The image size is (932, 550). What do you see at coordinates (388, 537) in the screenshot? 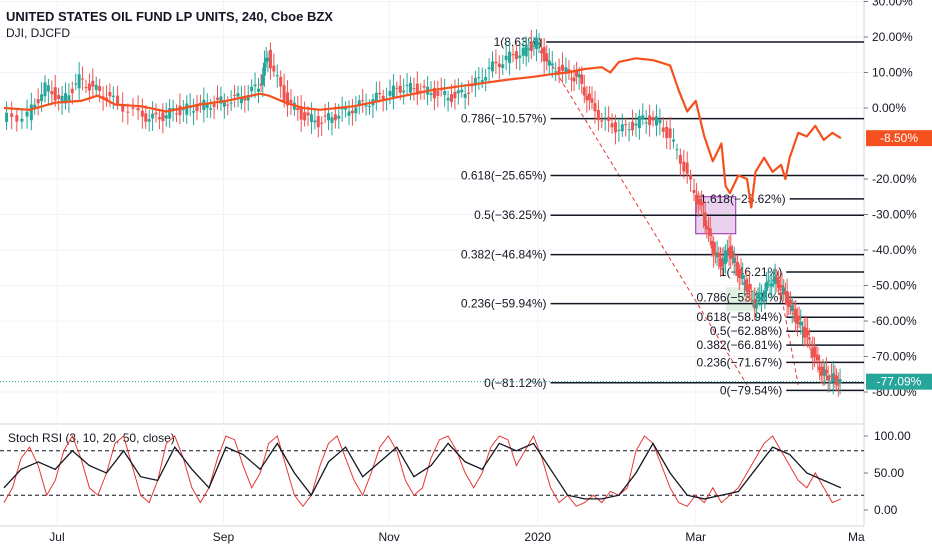
I see `time-tick-label-2: Nov` at bounding box center [388, 537].